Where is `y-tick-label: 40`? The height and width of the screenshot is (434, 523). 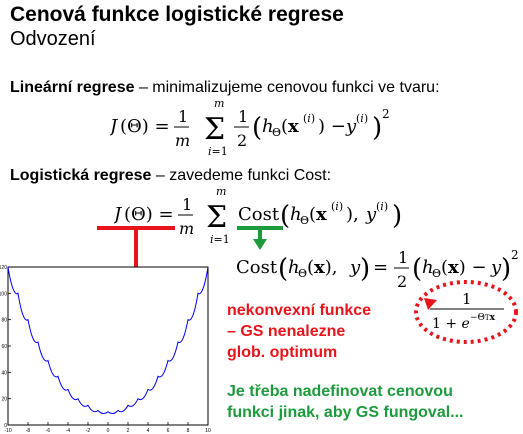 y-tick-label: 40 is located at coordinates (4, 373).